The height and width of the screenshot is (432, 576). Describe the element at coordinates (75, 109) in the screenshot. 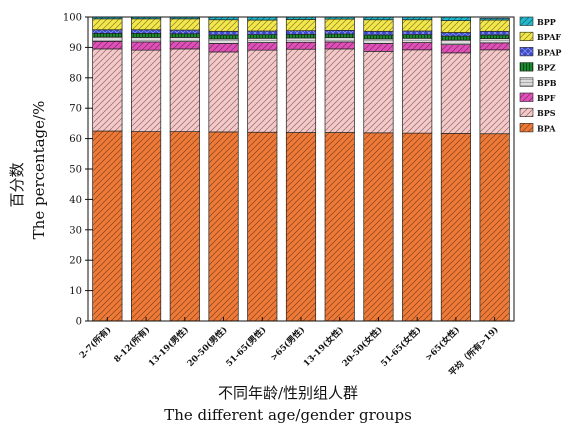

I see `y-tick-label: 70` at that location.